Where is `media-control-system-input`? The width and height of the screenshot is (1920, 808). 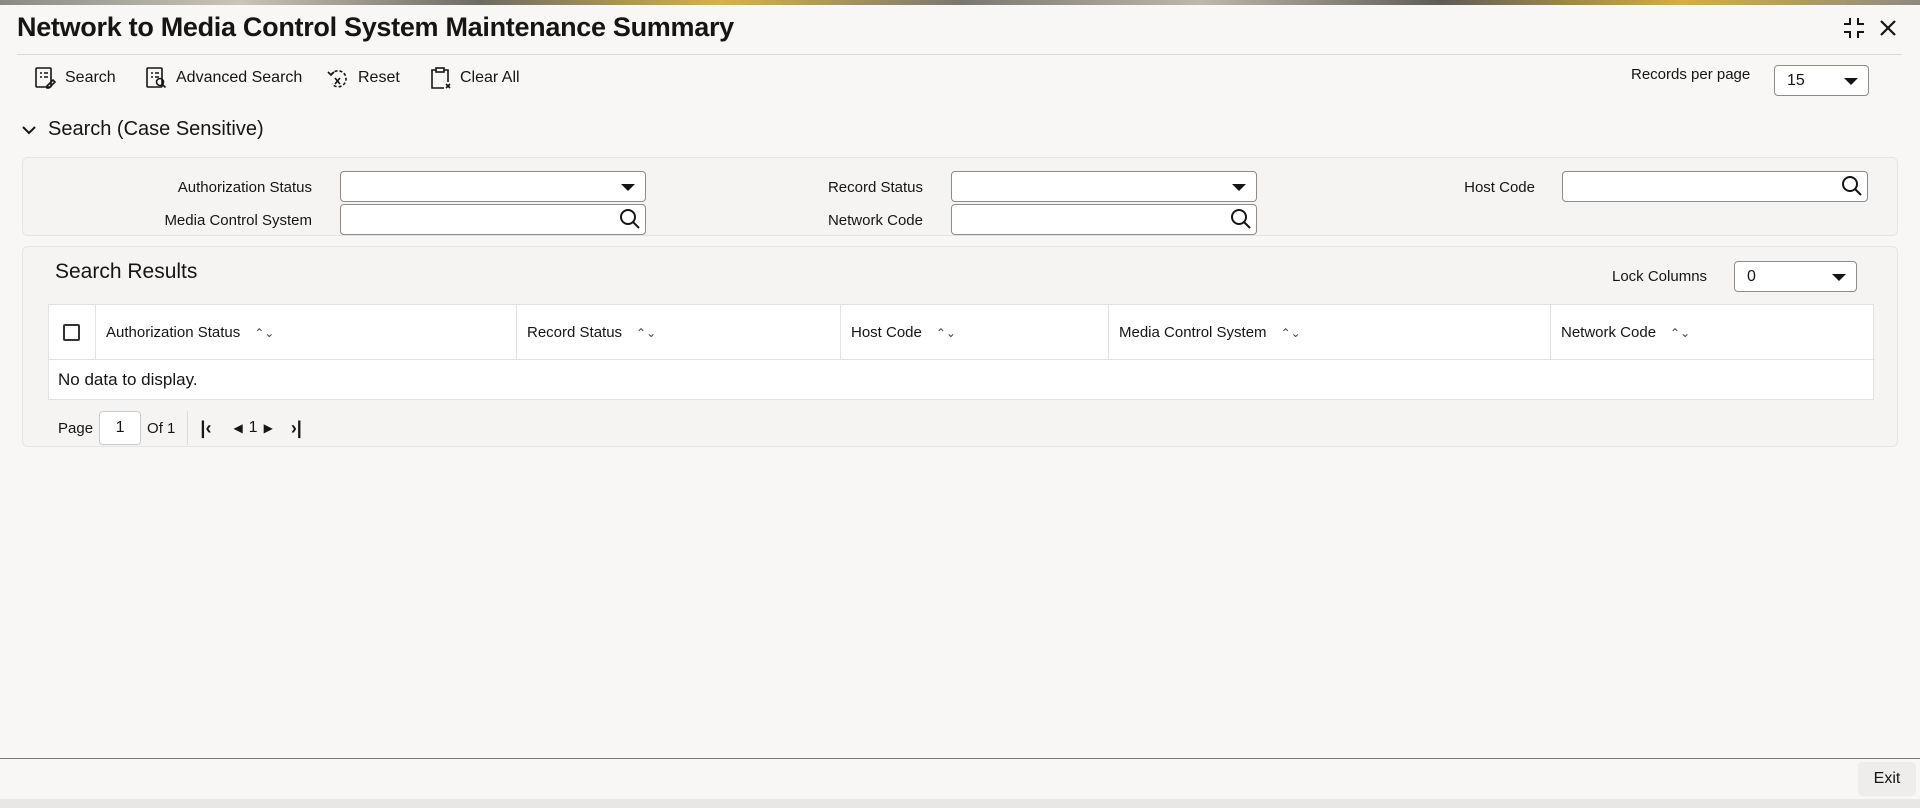 media-control-system-input is located at coordinates (493, 219).